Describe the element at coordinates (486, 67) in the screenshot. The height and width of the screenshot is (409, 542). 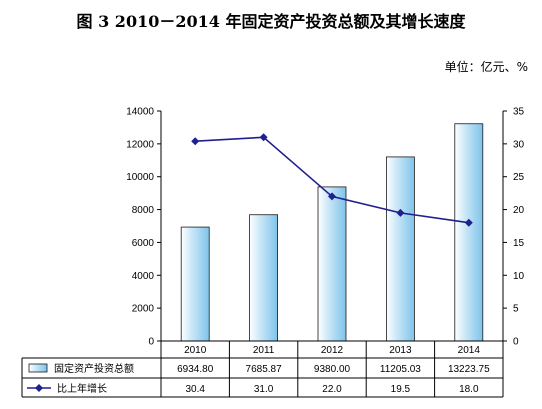
I see `unit-label: 单位：亿元、%` at that location.